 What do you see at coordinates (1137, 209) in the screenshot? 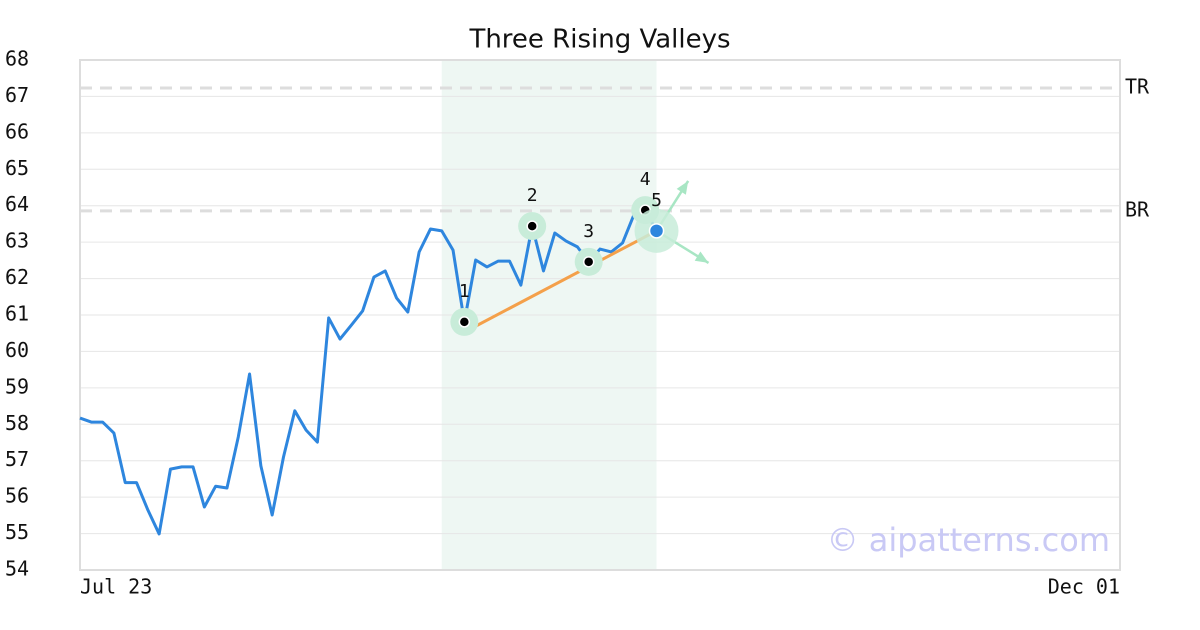
I see `level-label: BR` at bounding box center [1137, 209].